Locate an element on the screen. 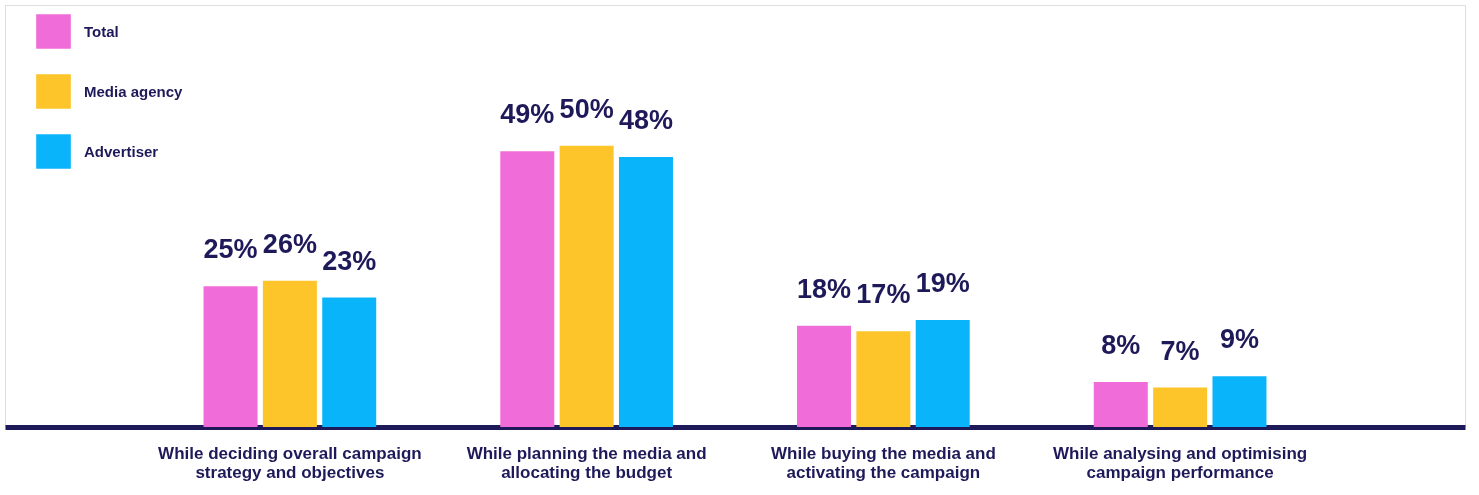 This screenshot has height=495, width=1479. data-label: 49% is located at coordinates (527, 114).